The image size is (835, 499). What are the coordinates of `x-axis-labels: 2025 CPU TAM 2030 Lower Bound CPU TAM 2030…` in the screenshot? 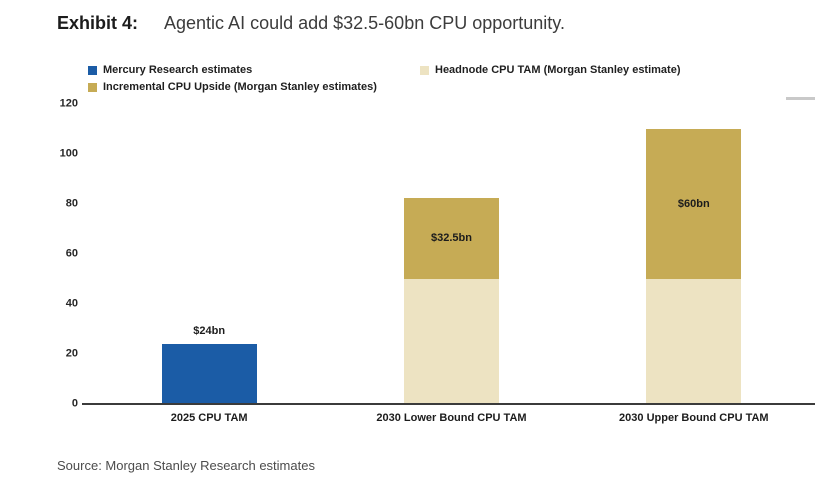 It's located at (451, 418).